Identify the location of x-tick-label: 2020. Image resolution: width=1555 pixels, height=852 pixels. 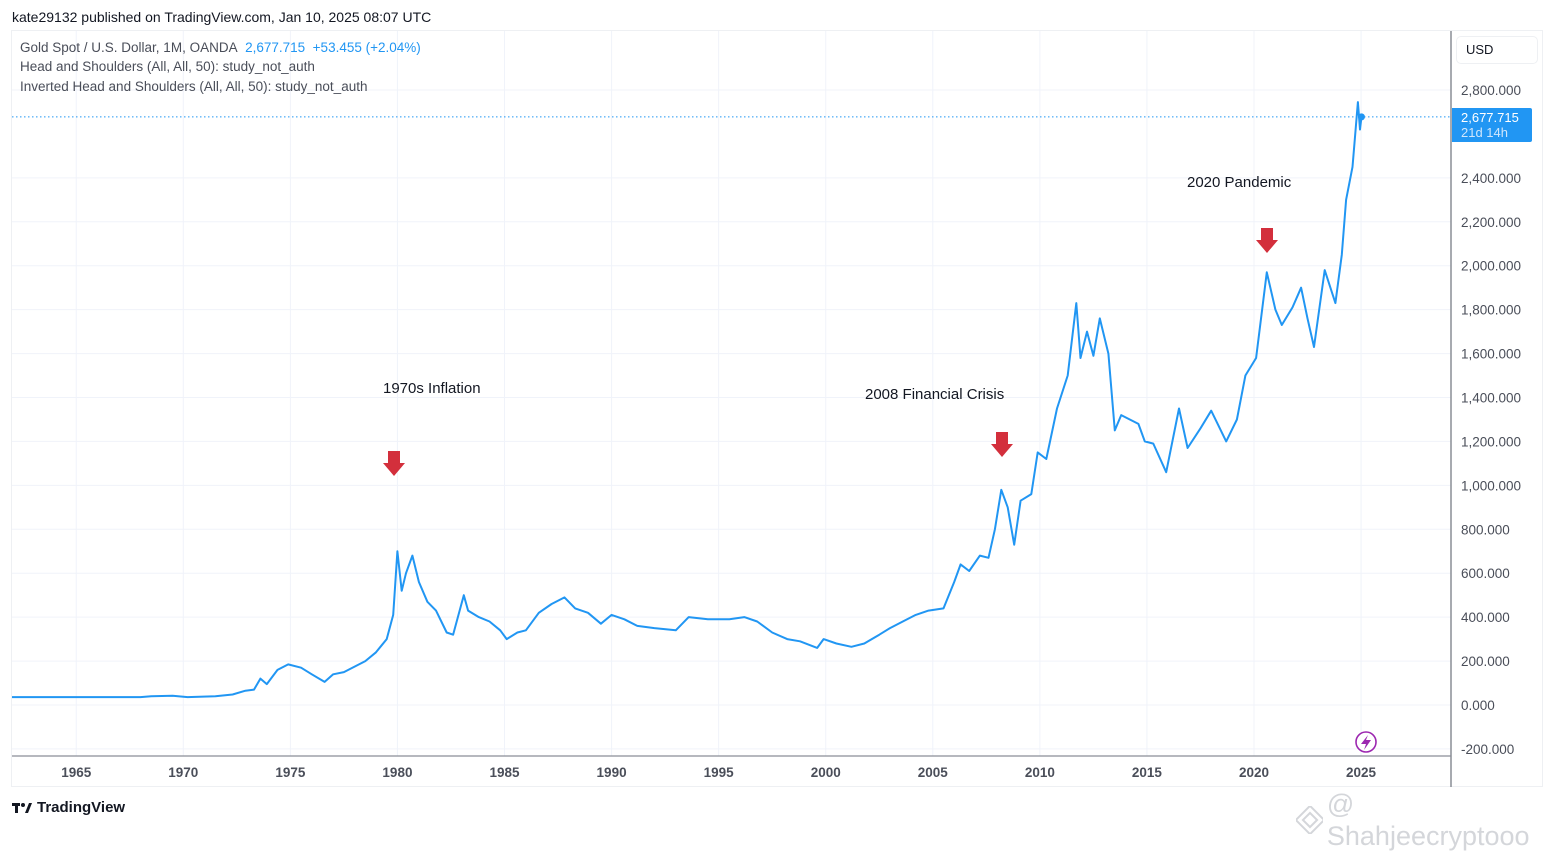
(1254, 772).